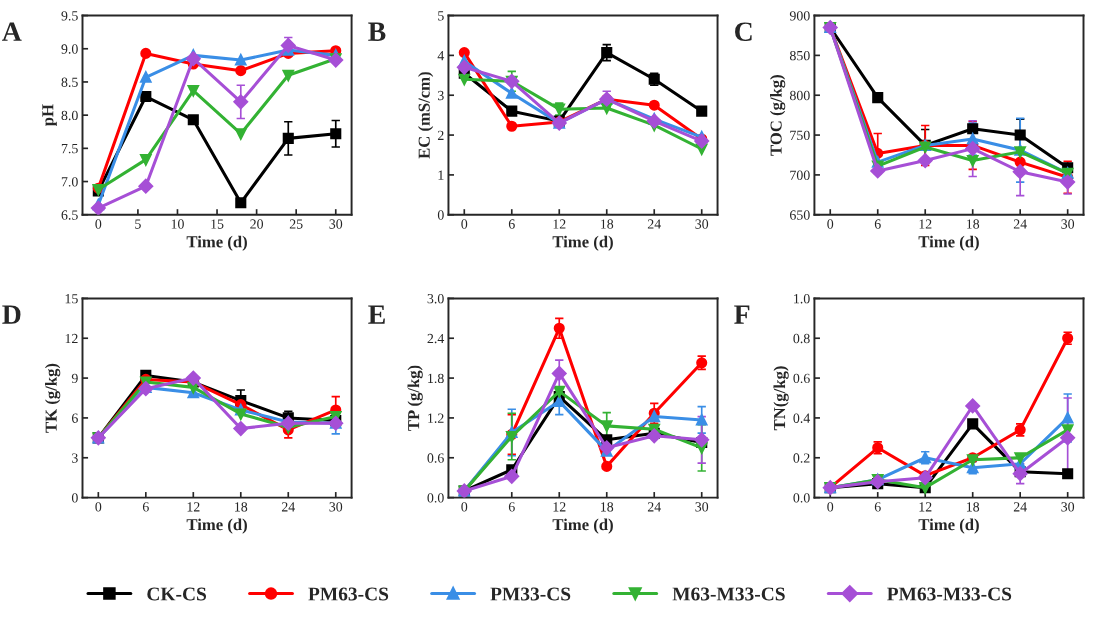  What do you see at coordinates (49, 115) in the screenshot?
I see `y-axis-title: pH` at bounding box center [49, 115].